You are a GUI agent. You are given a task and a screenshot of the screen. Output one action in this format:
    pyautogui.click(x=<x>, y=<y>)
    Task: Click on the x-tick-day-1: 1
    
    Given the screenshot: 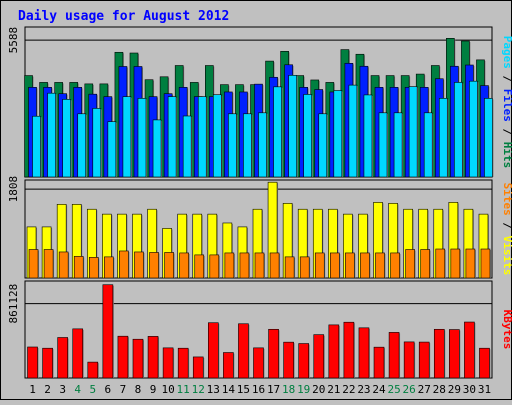 What is the action you would take?
    pyautogui.click(x=32, y=389)
    